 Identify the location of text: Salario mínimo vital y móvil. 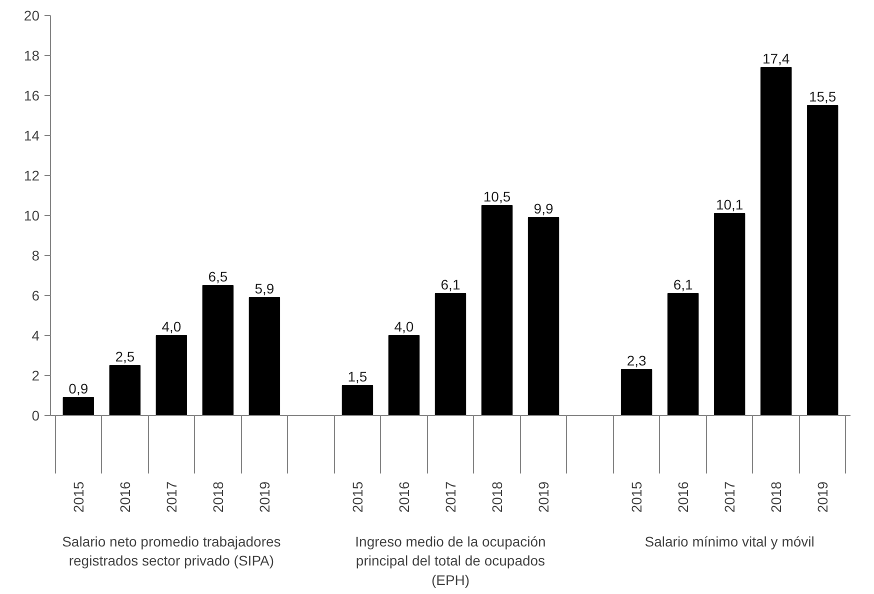
(729, 542).